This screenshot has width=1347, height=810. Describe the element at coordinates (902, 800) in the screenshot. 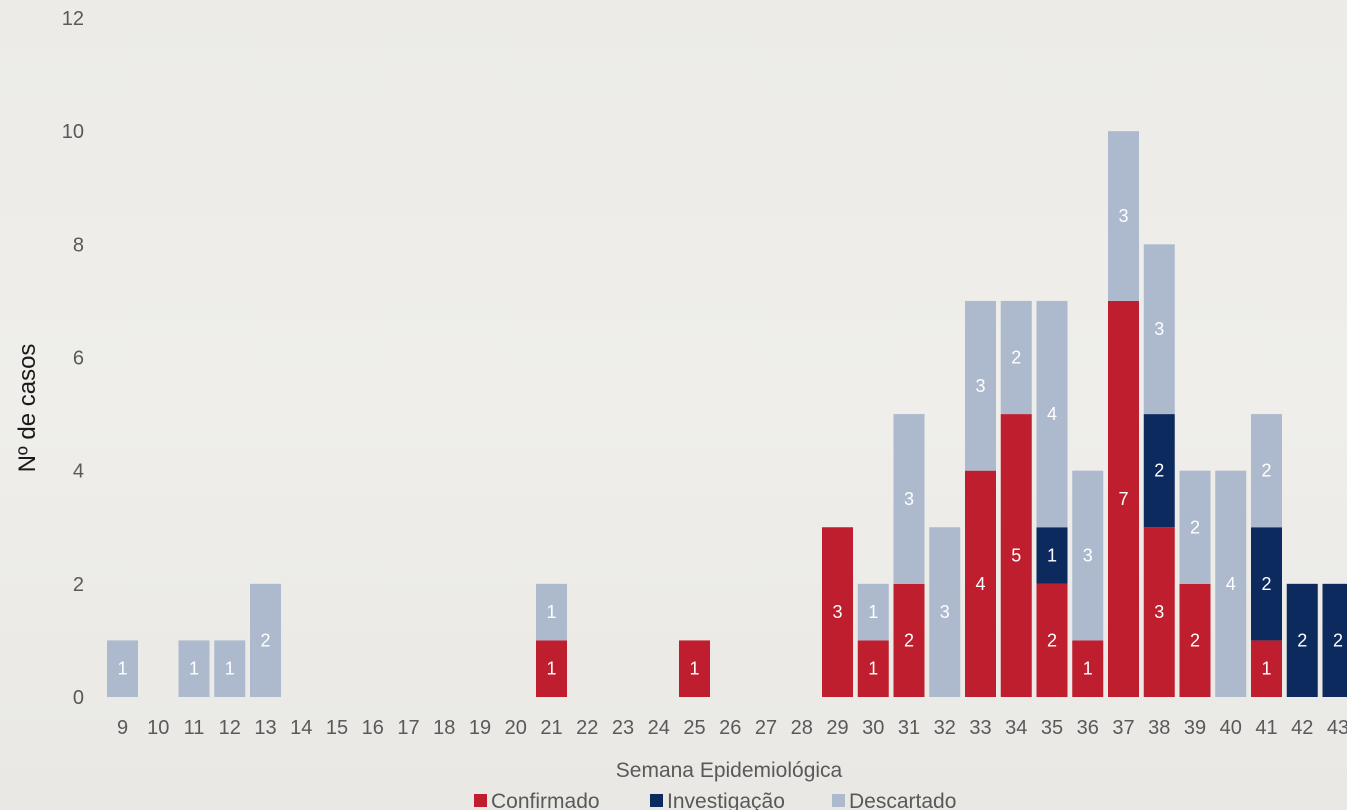

I see `legend-label: Descartado` at that location.